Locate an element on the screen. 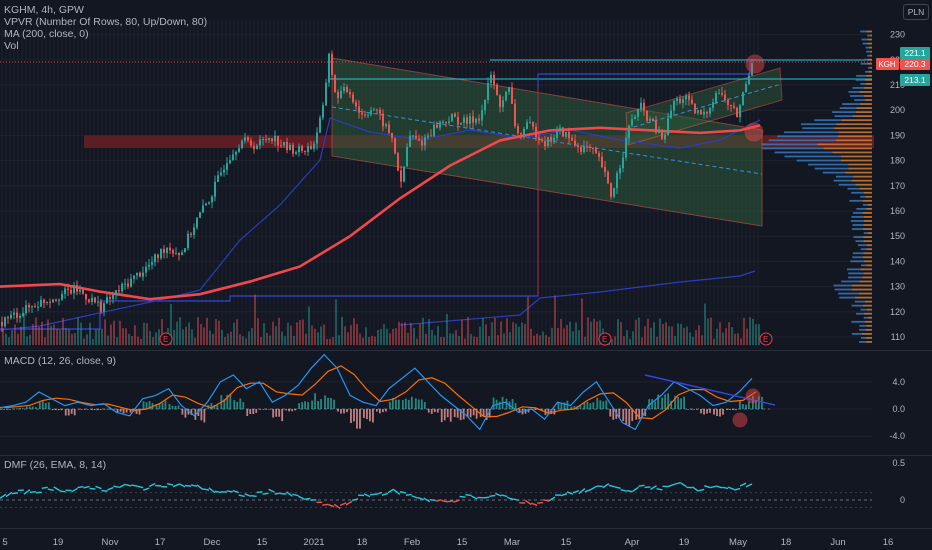 The width and height of the screenshot is (932, 550). ma-legend: MA (200, close, 0) is located at coordinates (46, 34).